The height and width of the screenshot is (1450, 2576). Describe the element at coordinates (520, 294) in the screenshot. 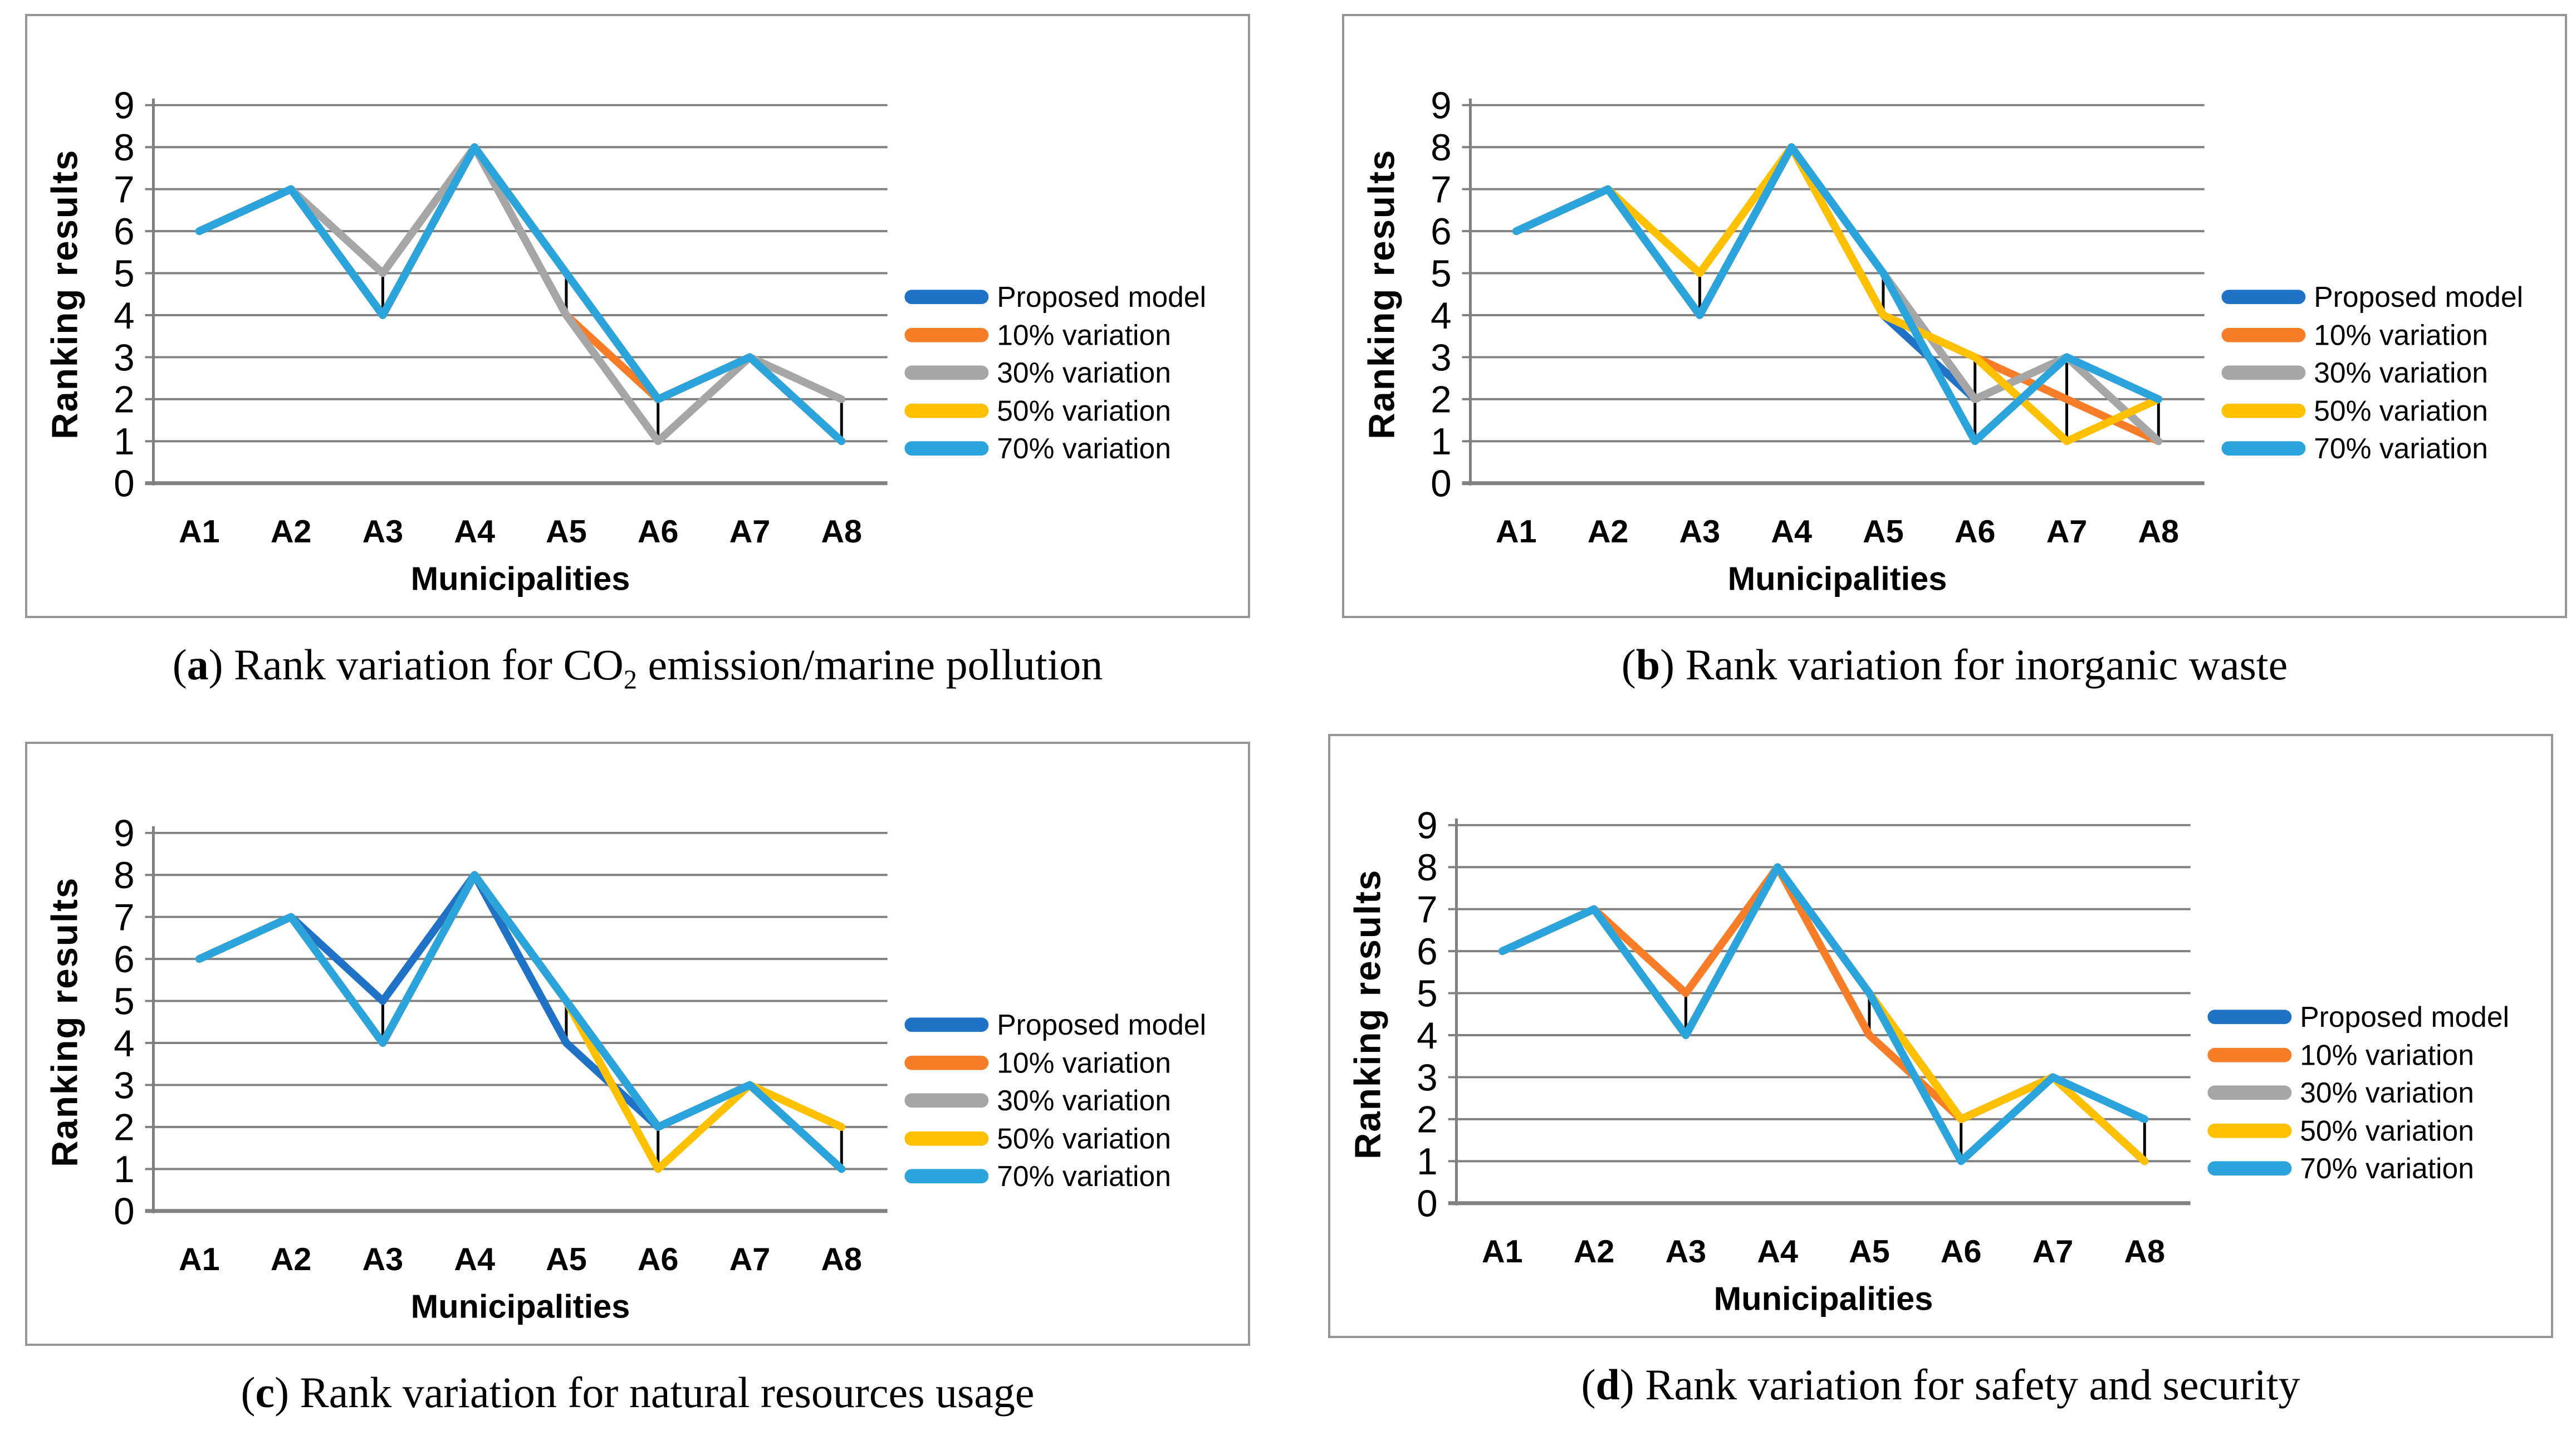

I see `series-line-30-variation` at that location.